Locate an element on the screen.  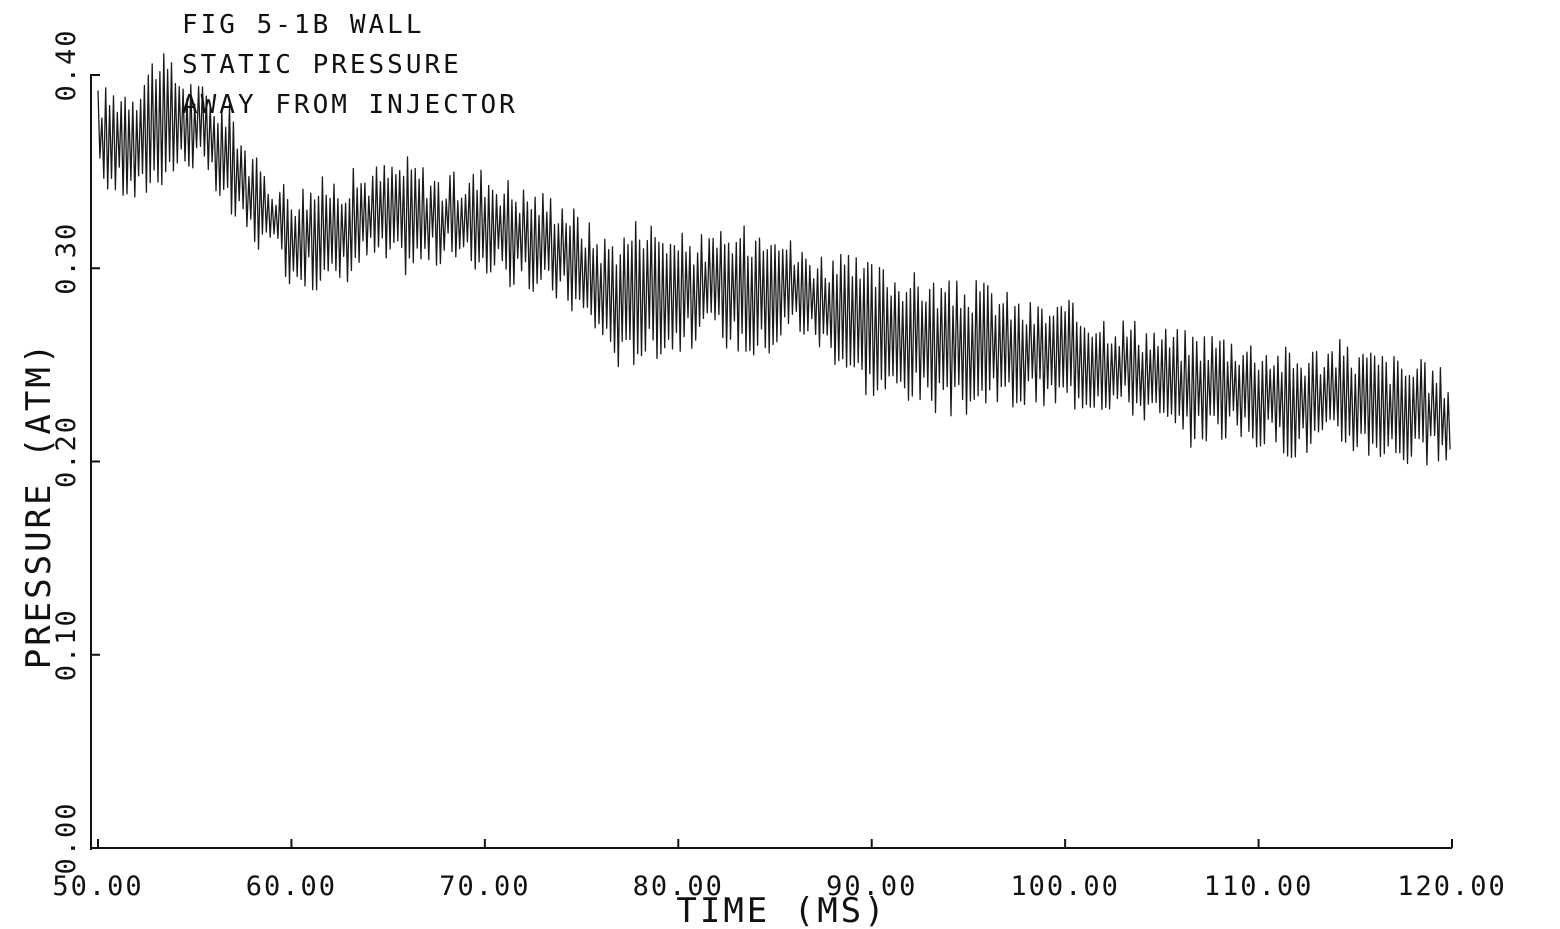
y-tick-label: 0.10 is located at coordinates (66, 644).